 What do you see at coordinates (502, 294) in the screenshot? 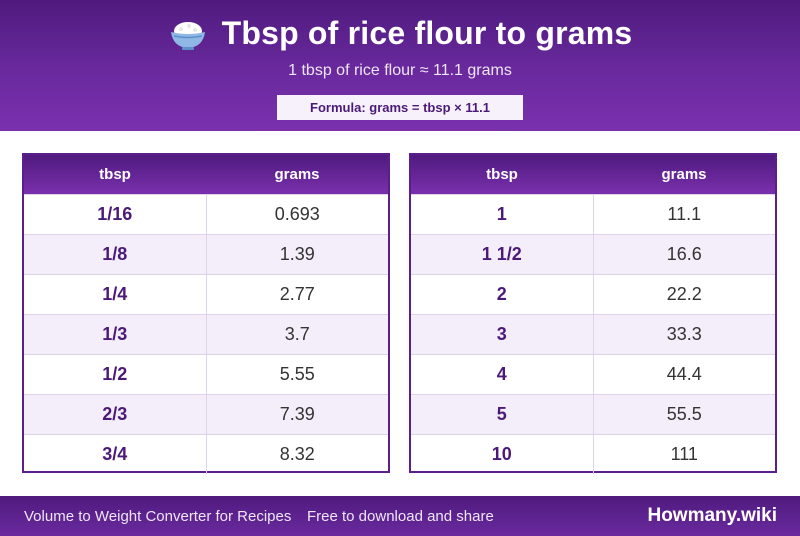
I see `tbsp-cell: 2` at bounding box center [502, 294].